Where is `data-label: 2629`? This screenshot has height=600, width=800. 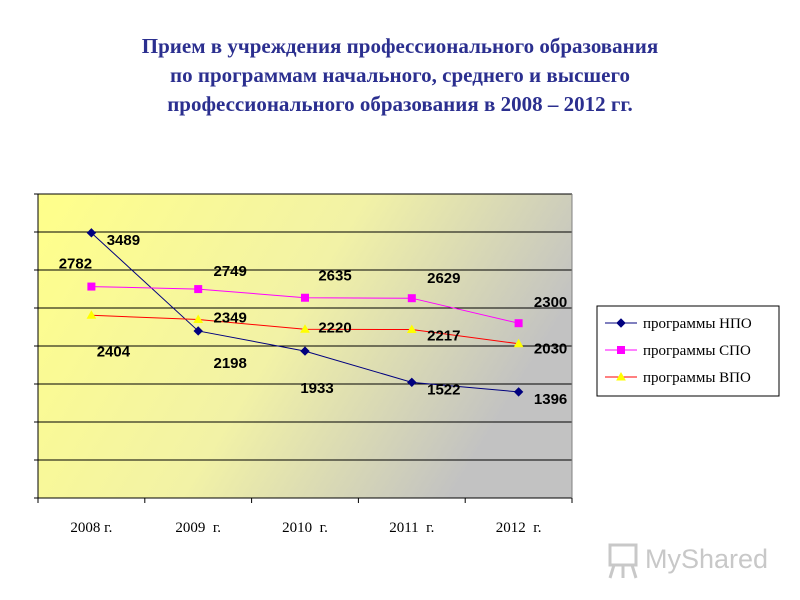 data-label: 2629 is located at coordinates (443, 278).